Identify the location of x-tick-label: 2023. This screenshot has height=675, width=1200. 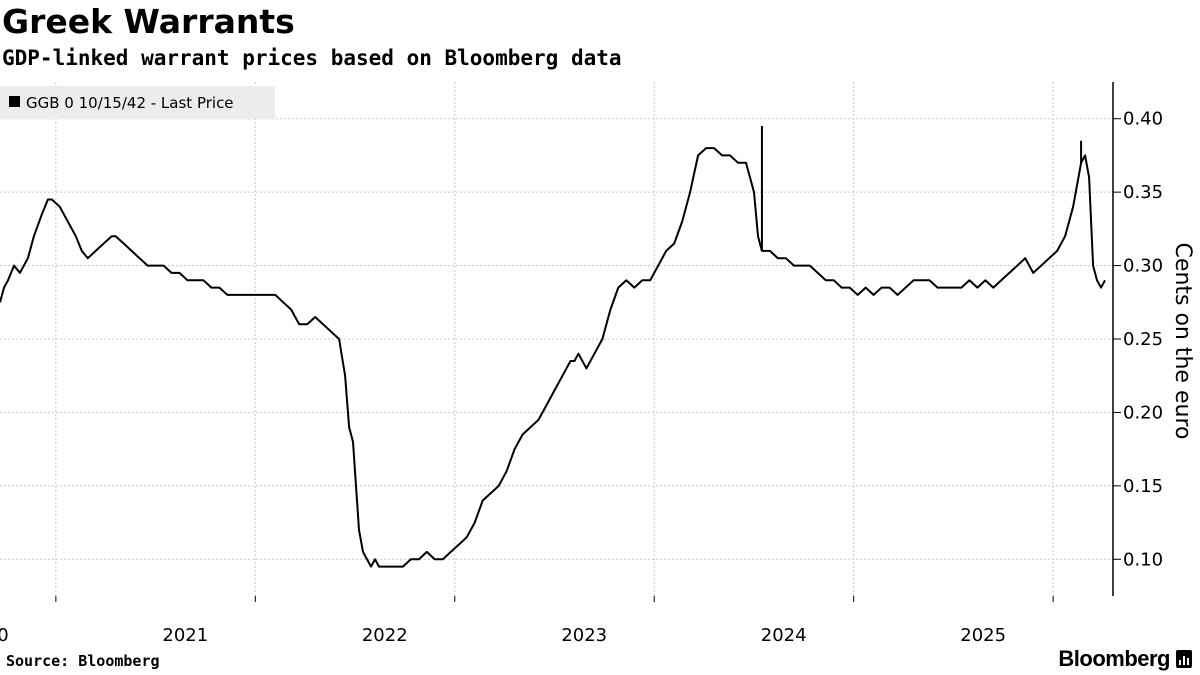
(584, 635).